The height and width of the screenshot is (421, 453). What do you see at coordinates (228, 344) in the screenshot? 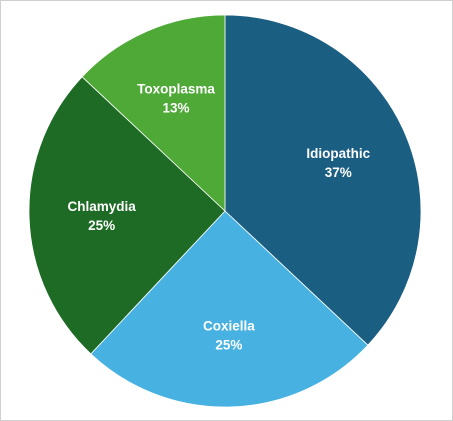
I see `slice-value-coxiella: 25%` at bounding box center [228, 344].